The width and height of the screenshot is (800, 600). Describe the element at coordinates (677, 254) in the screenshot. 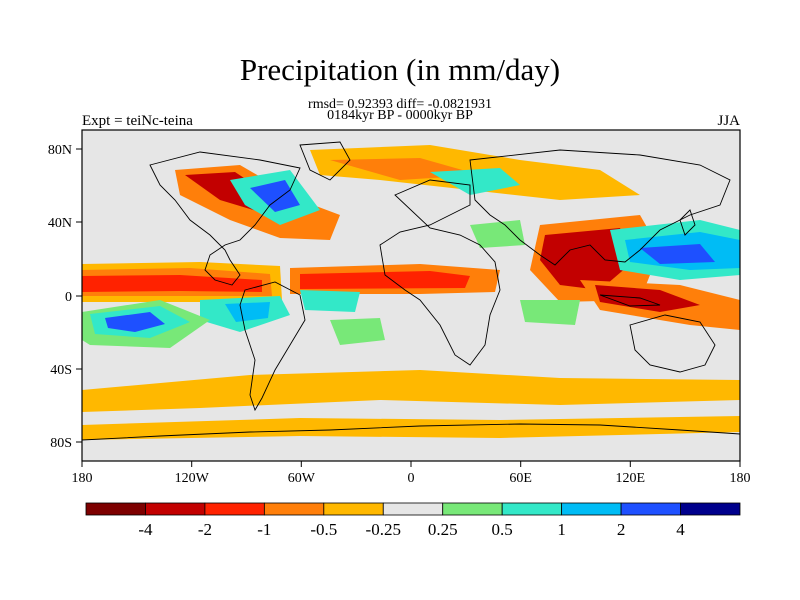

I see `west-pacific-wet-core` at that location.